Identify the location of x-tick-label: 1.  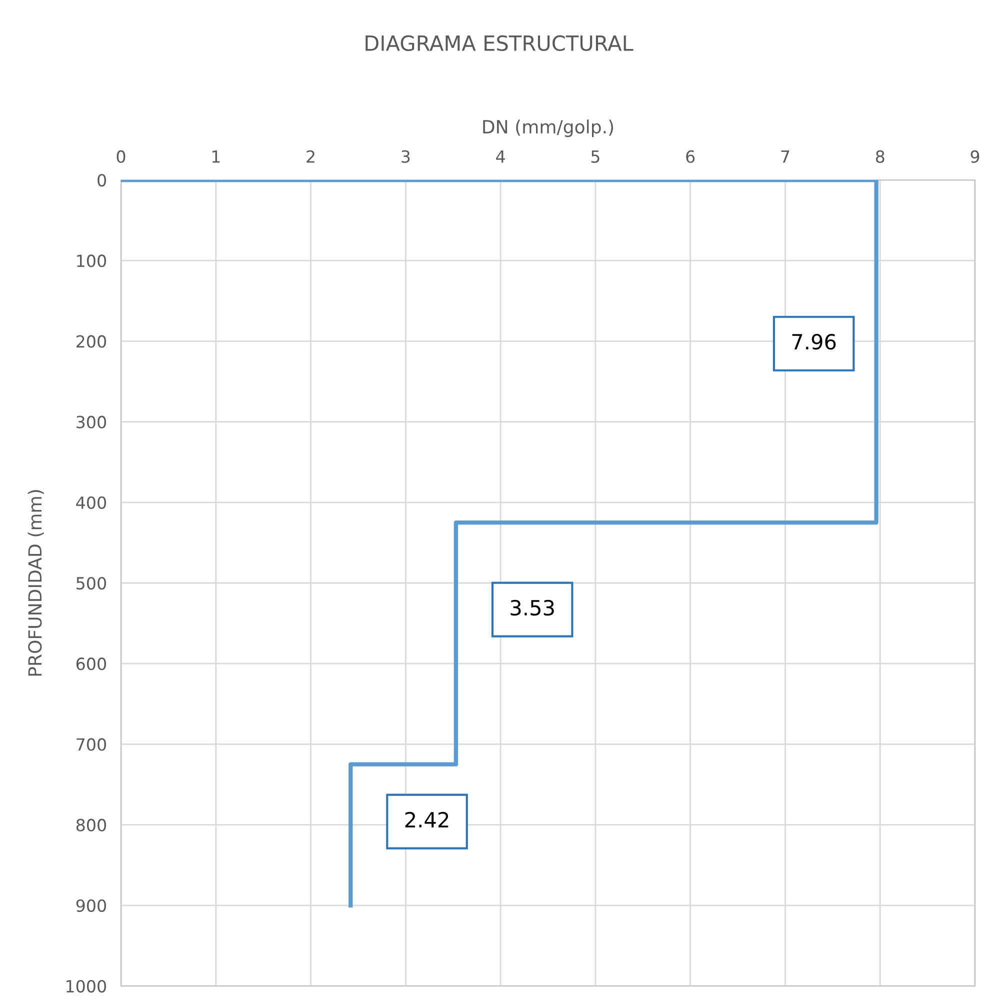
(216, 156).